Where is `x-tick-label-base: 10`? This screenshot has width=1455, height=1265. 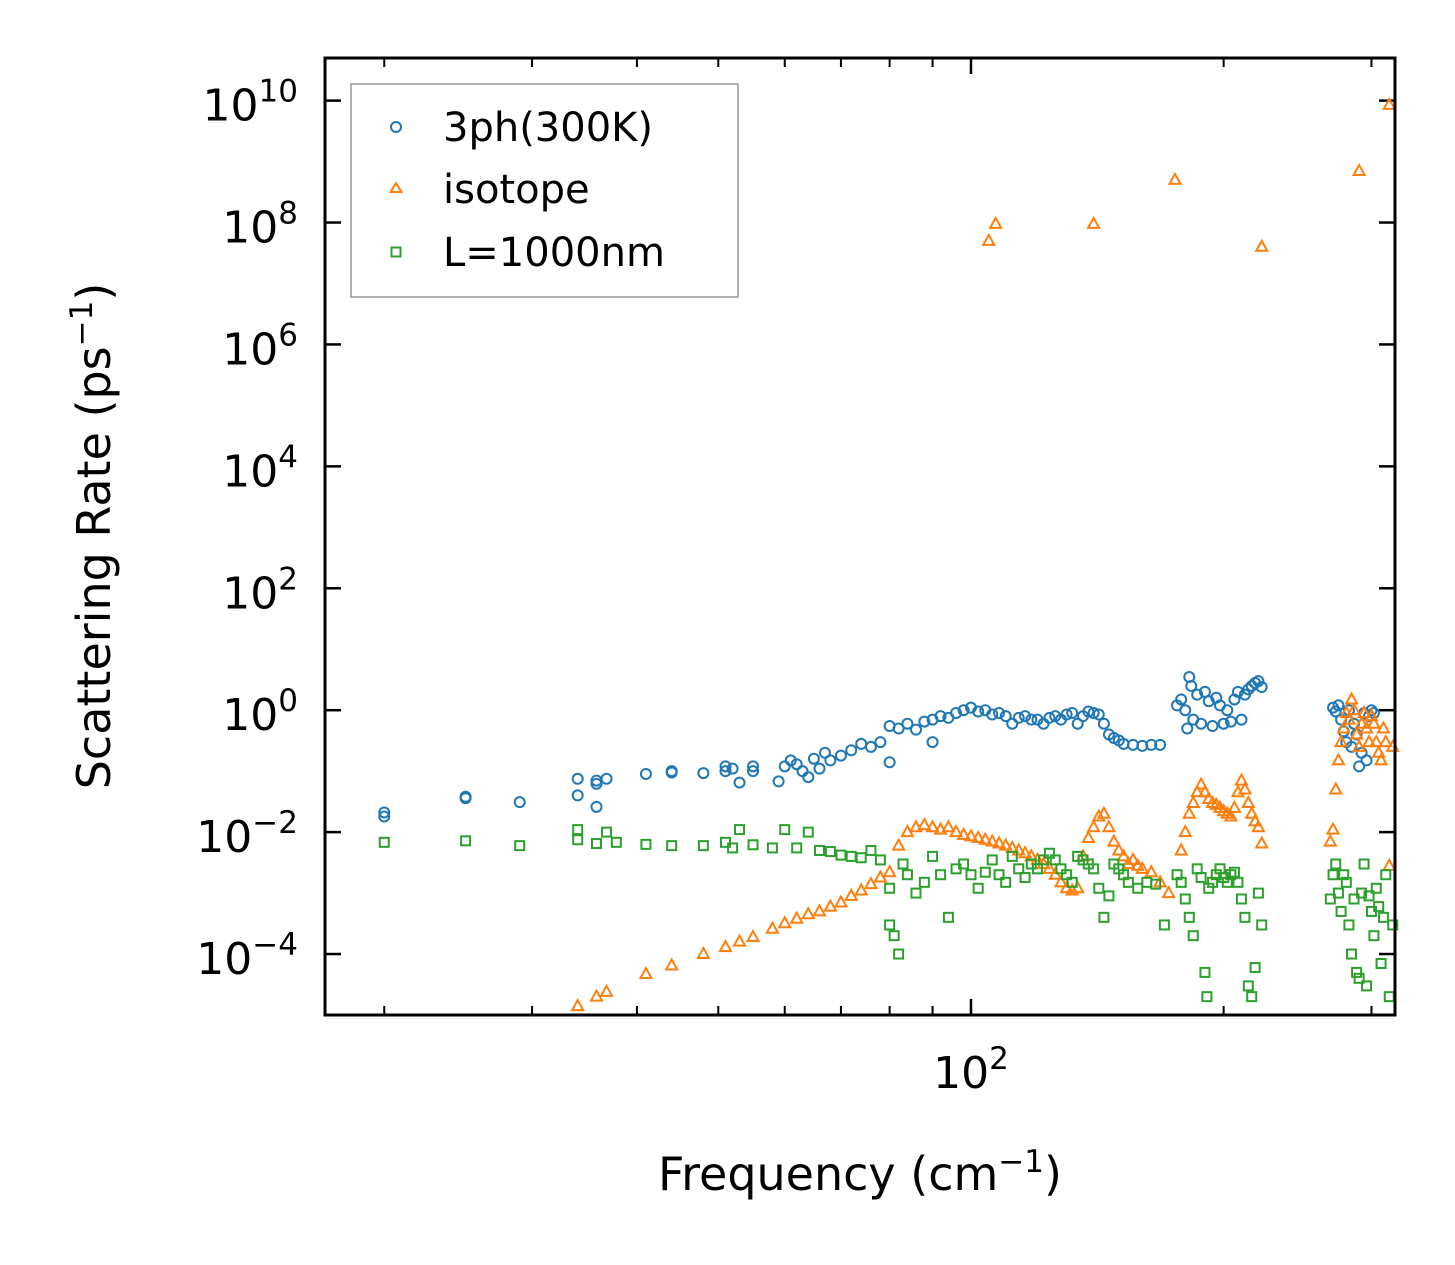 x-tick-label-base: 10 is located at coordinates (961, 1073).